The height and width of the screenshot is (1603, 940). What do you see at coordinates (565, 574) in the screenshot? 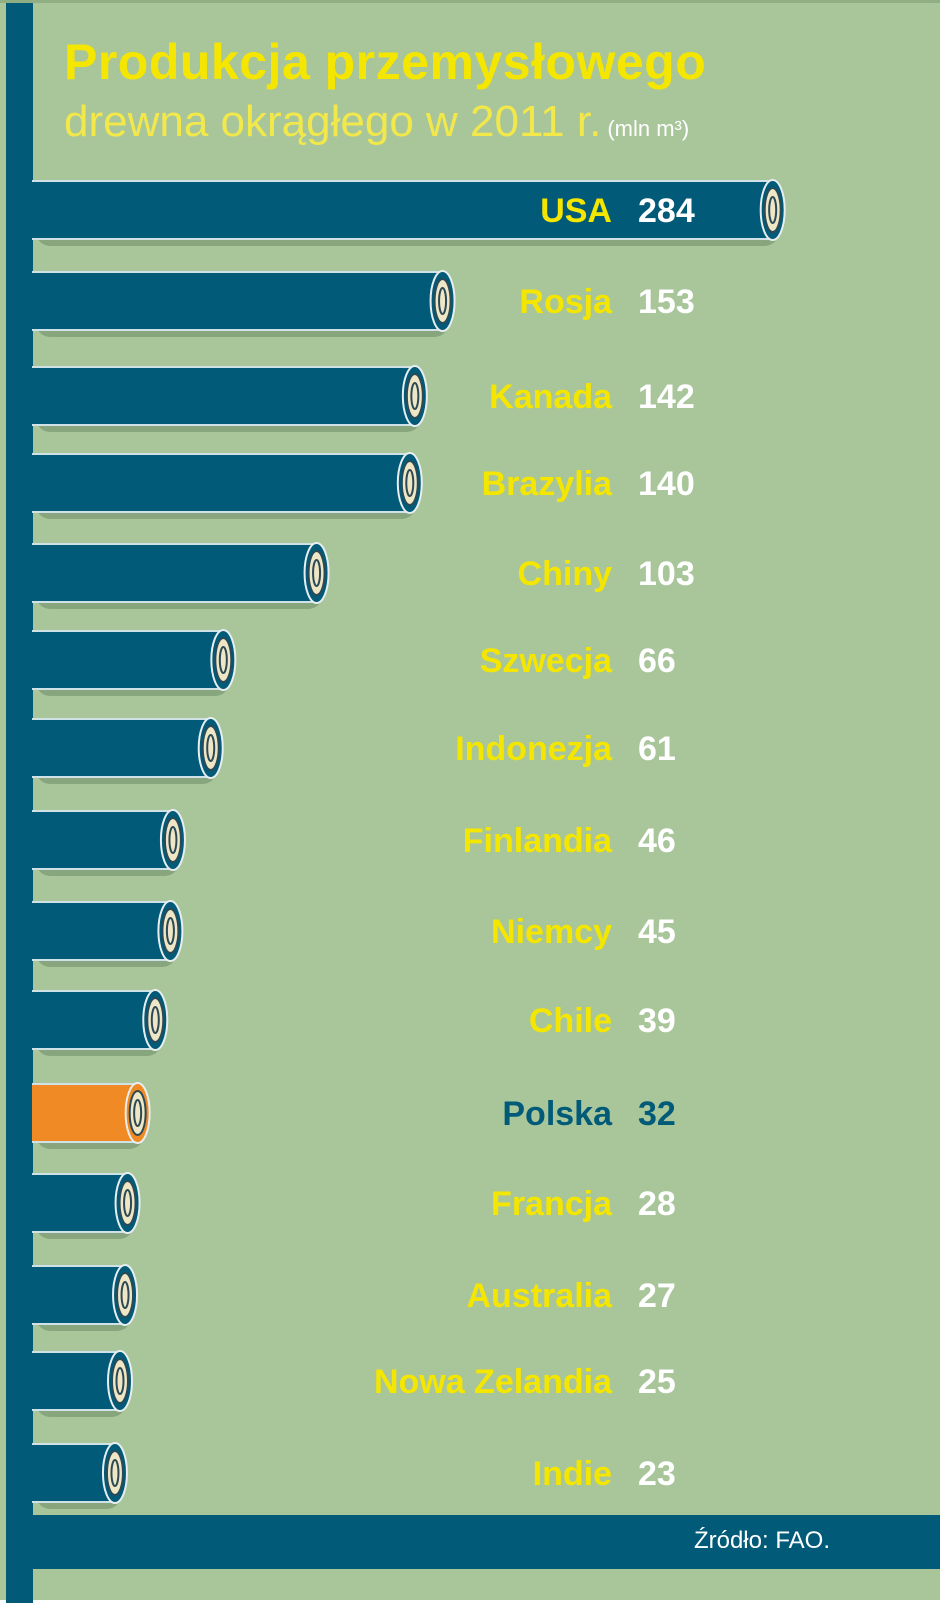
I see `country-label: Chiny` at bounding box center [565, 574].